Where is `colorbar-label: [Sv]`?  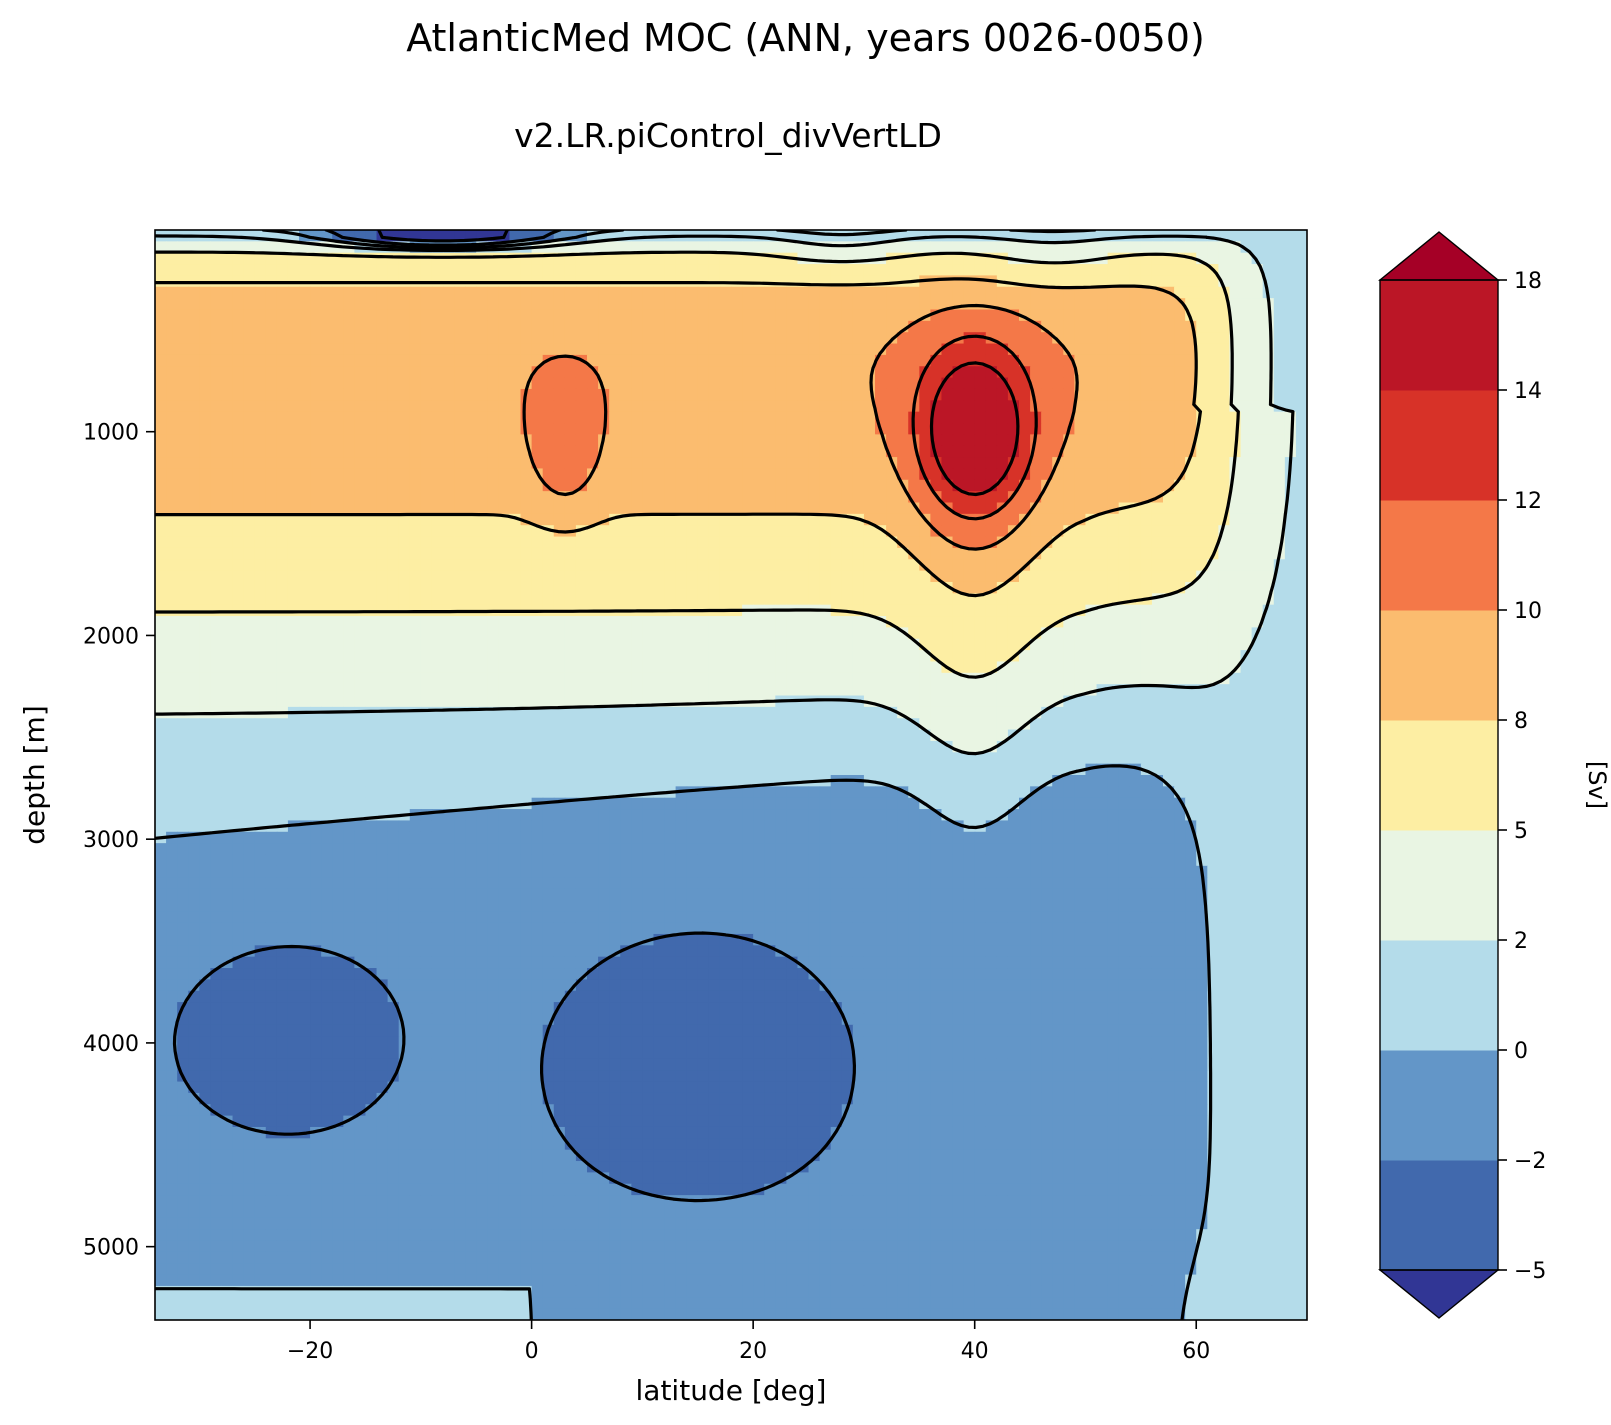 colorbar-label: [Sv] is located at coordinates (1597, 785).